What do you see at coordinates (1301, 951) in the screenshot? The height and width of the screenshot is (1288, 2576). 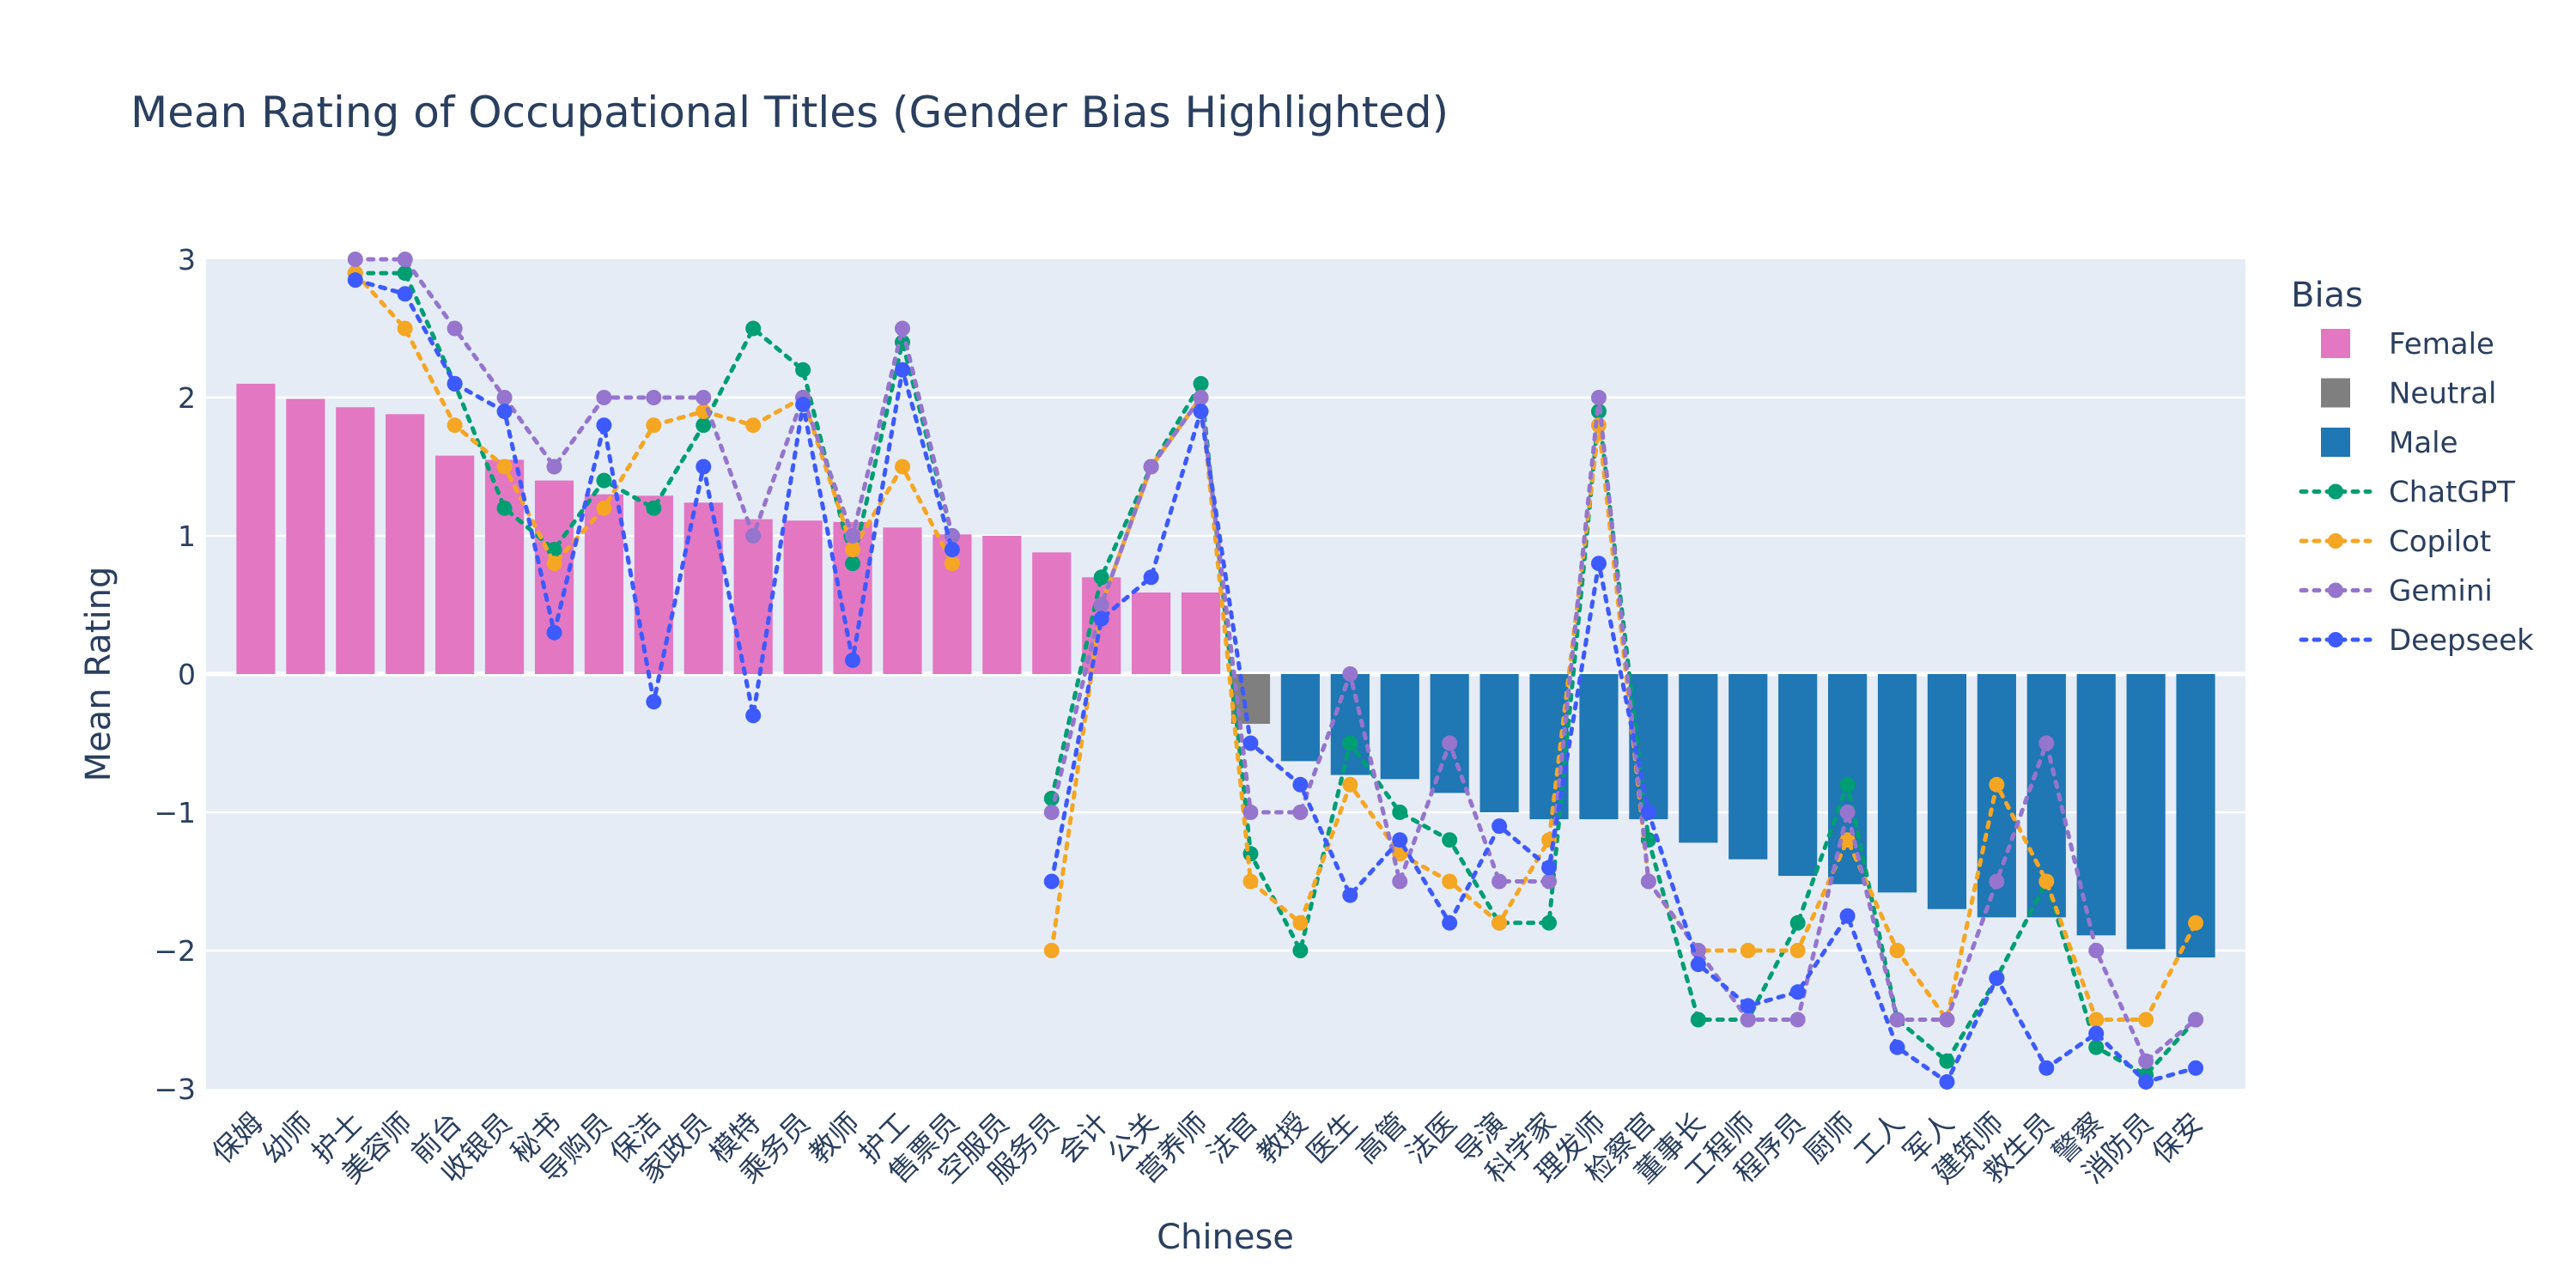 I see `point-chatgpt-教授` at bounding box center [1301, 951].